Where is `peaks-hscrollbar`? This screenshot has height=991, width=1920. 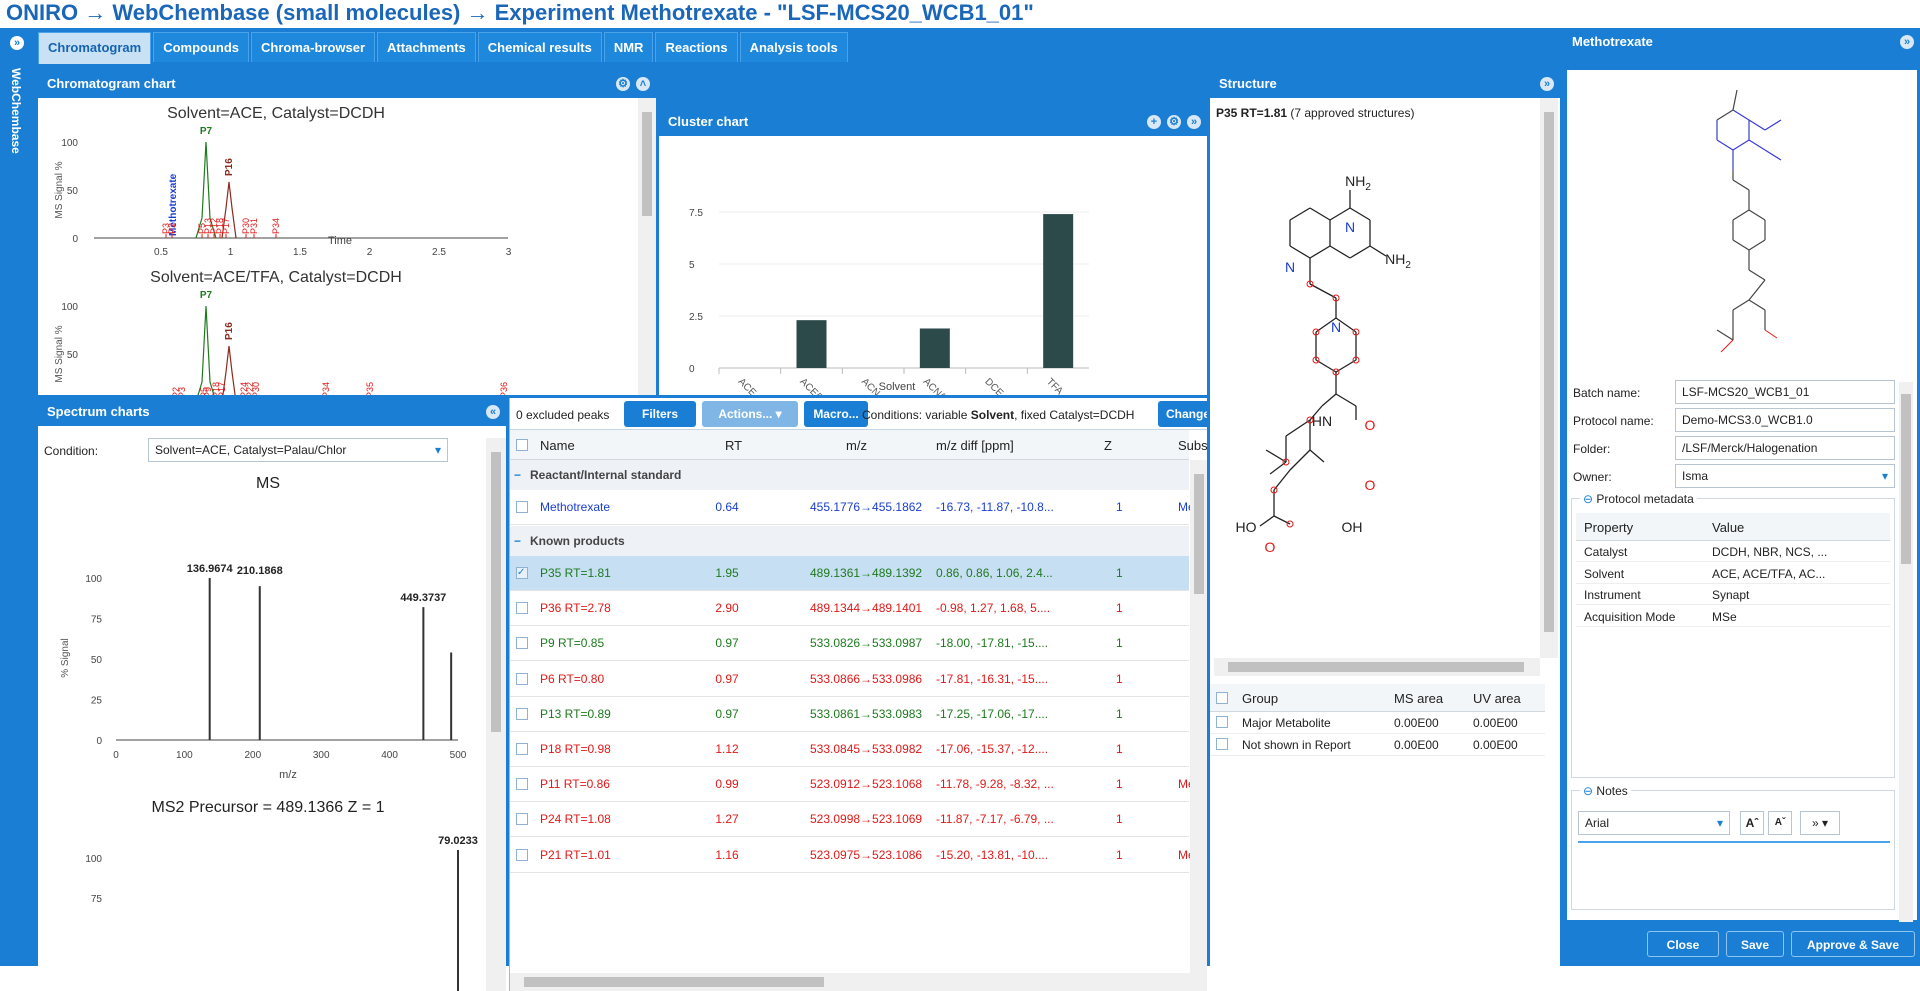
peaks-hscrollbar is located at coordinates (850, 982).